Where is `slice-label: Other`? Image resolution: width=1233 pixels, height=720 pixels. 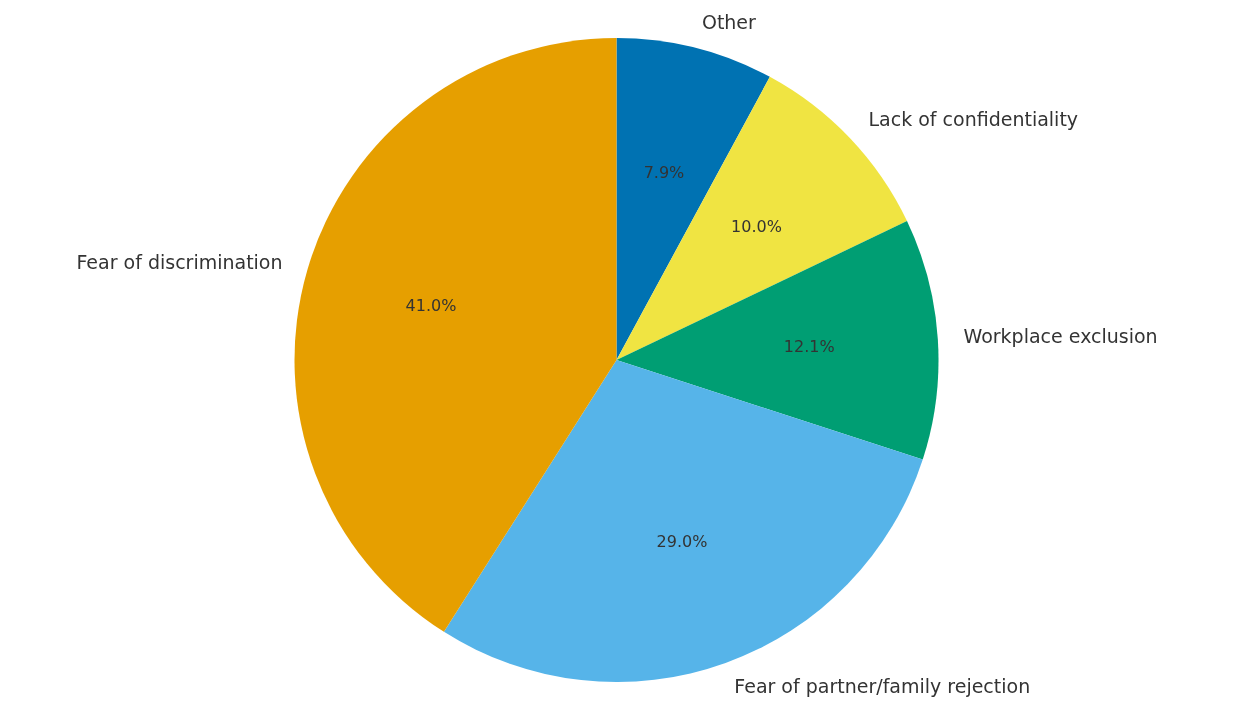
slice-label: Other is located at coordinates (729, 21).